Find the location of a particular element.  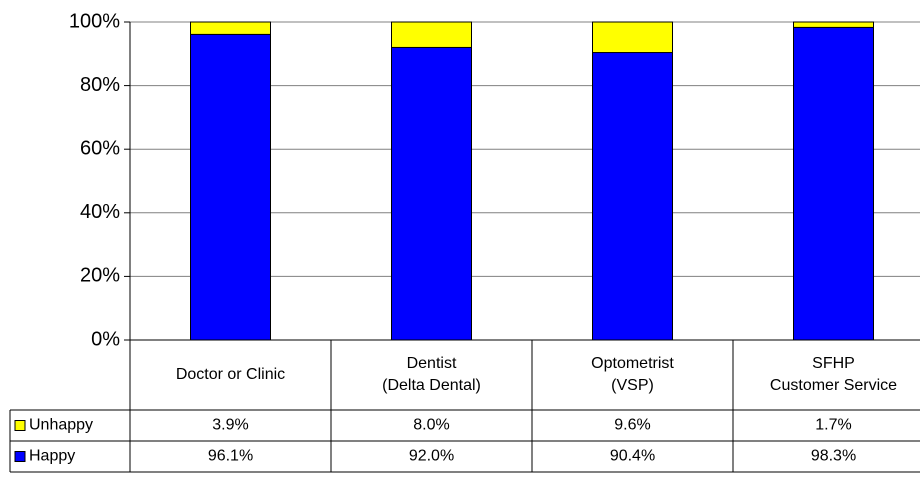

category-label: (Delta Dental) is located at coordinates (431, 385).